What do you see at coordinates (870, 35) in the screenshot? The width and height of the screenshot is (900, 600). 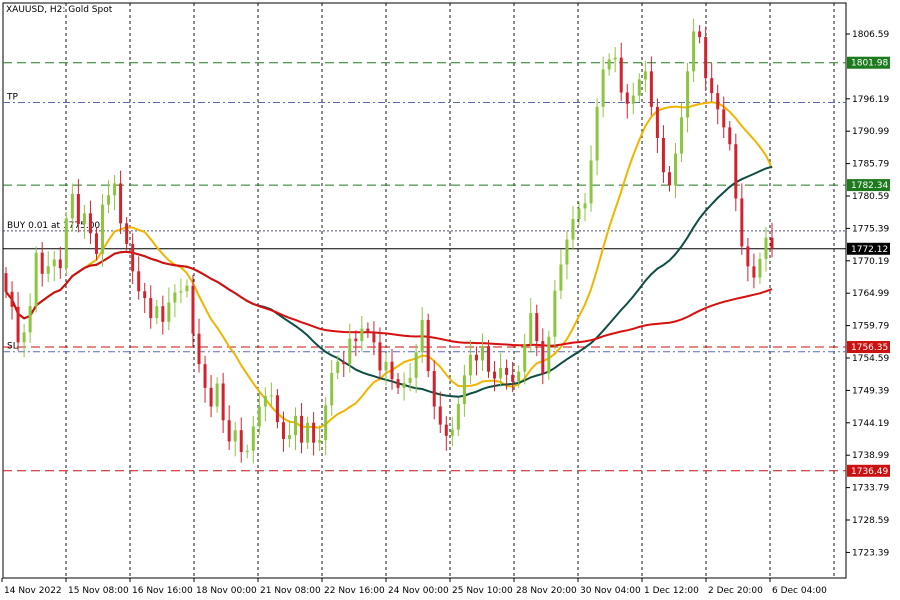 I see `y-tick-label: 1806.59` at bounding box center [870, 35].